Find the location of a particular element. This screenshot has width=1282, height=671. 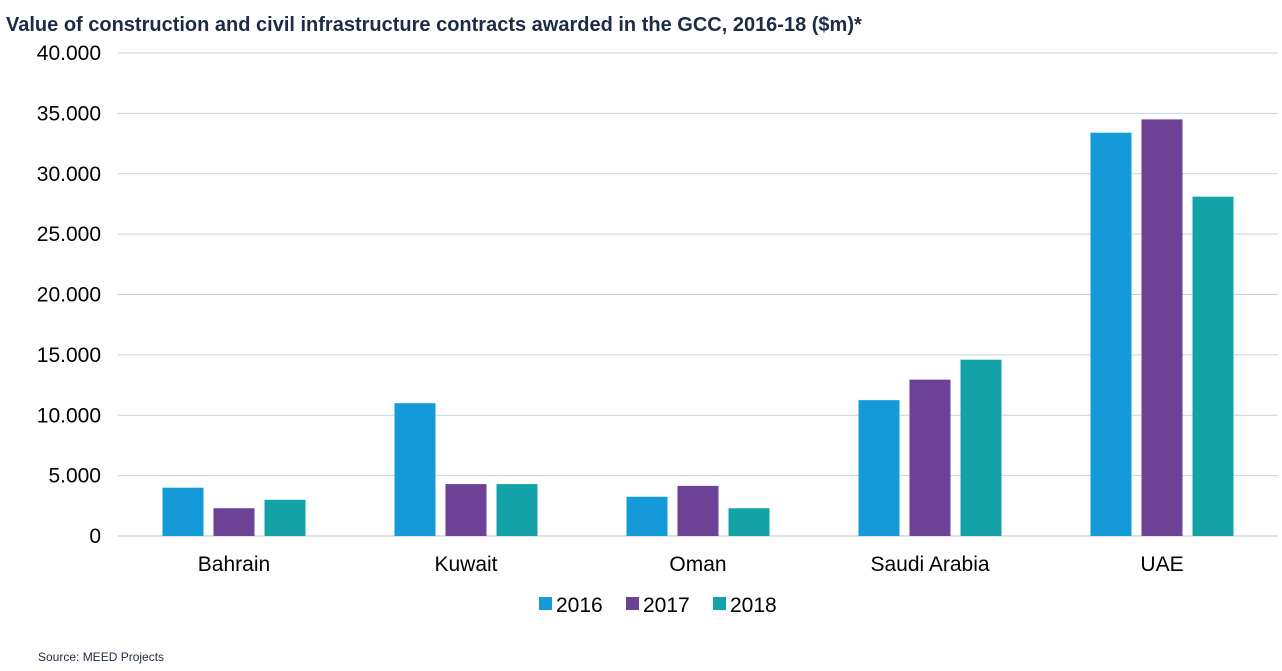

legend: 2016 2017 2018 is located at coordinates (658, 605).